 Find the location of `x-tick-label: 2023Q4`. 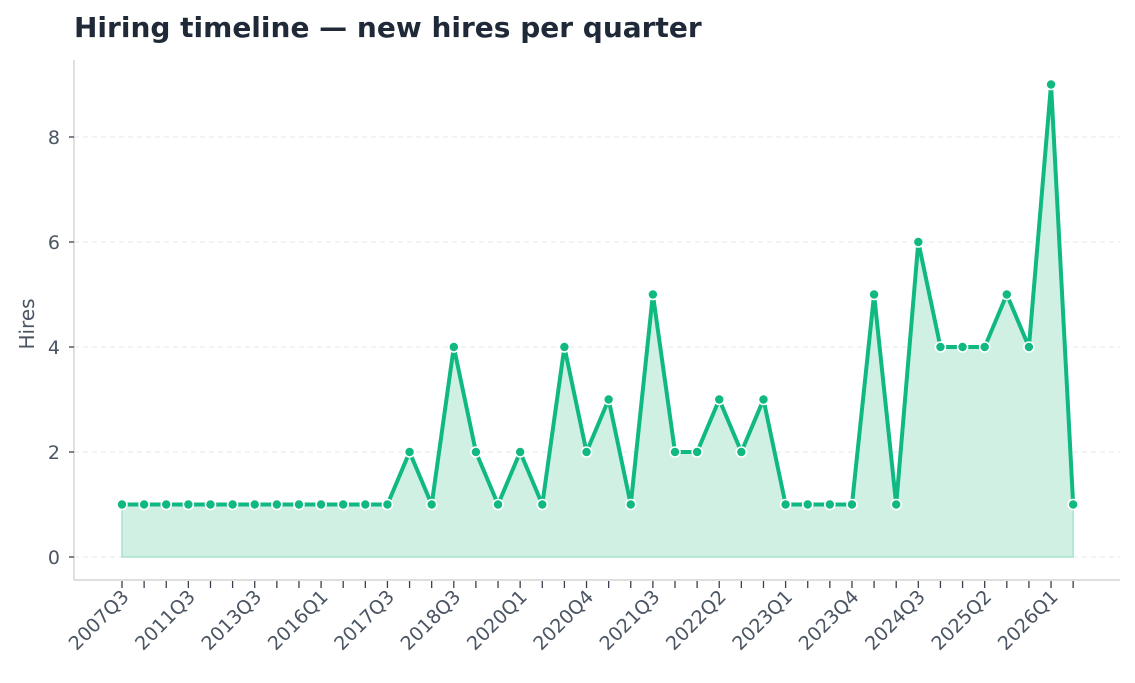

x-tick-label: 2023Q4 is located at coordinates (829, 620).